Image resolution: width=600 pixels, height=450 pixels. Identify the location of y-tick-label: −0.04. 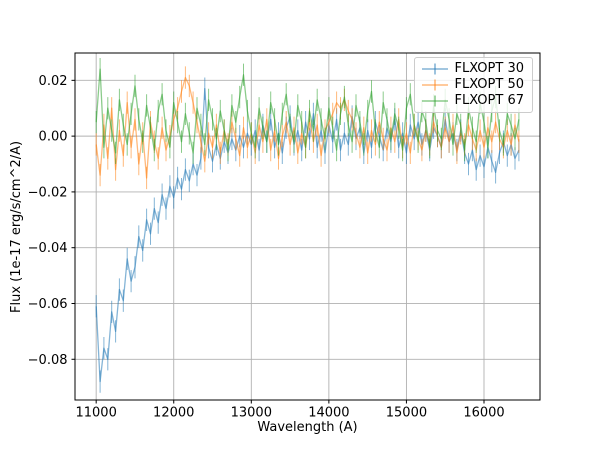
(48, 248).